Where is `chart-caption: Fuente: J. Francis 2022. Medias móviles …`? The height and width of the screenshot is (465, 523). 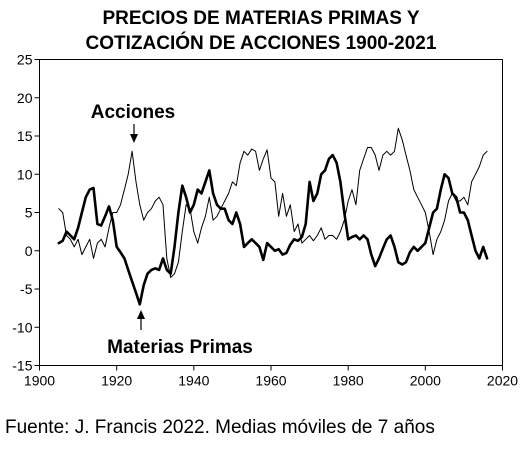
chart-caption: Fuente: J. Francis 2022. Medias móviles … is located at coordinates (220, 427).